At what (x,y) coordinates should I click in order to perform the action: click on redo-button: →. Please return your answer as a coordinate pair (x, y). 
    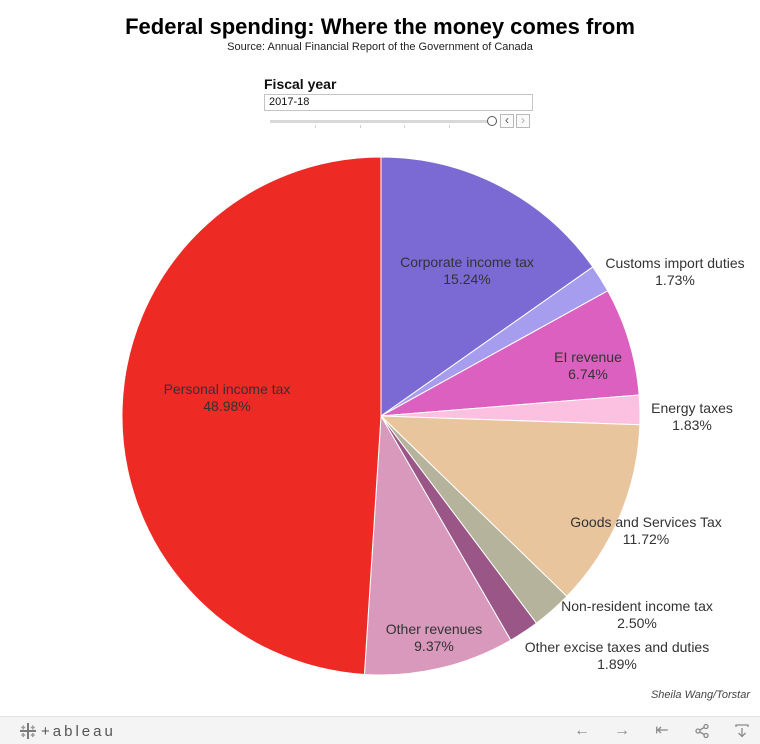
    Looking at the image, I should click on (622, 731).